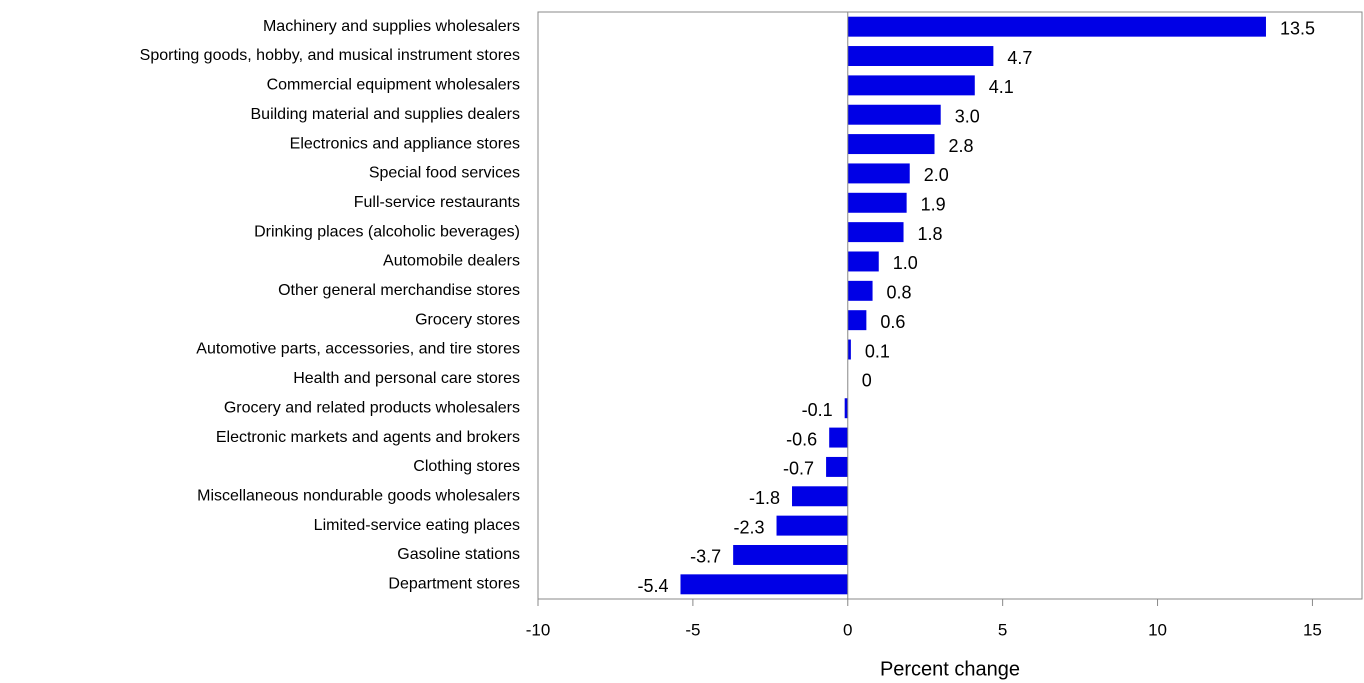  What do you see at coordinates (798, 469) in the screenshot?
I see `value-label: -0.7` at bounding box center [798, 469].